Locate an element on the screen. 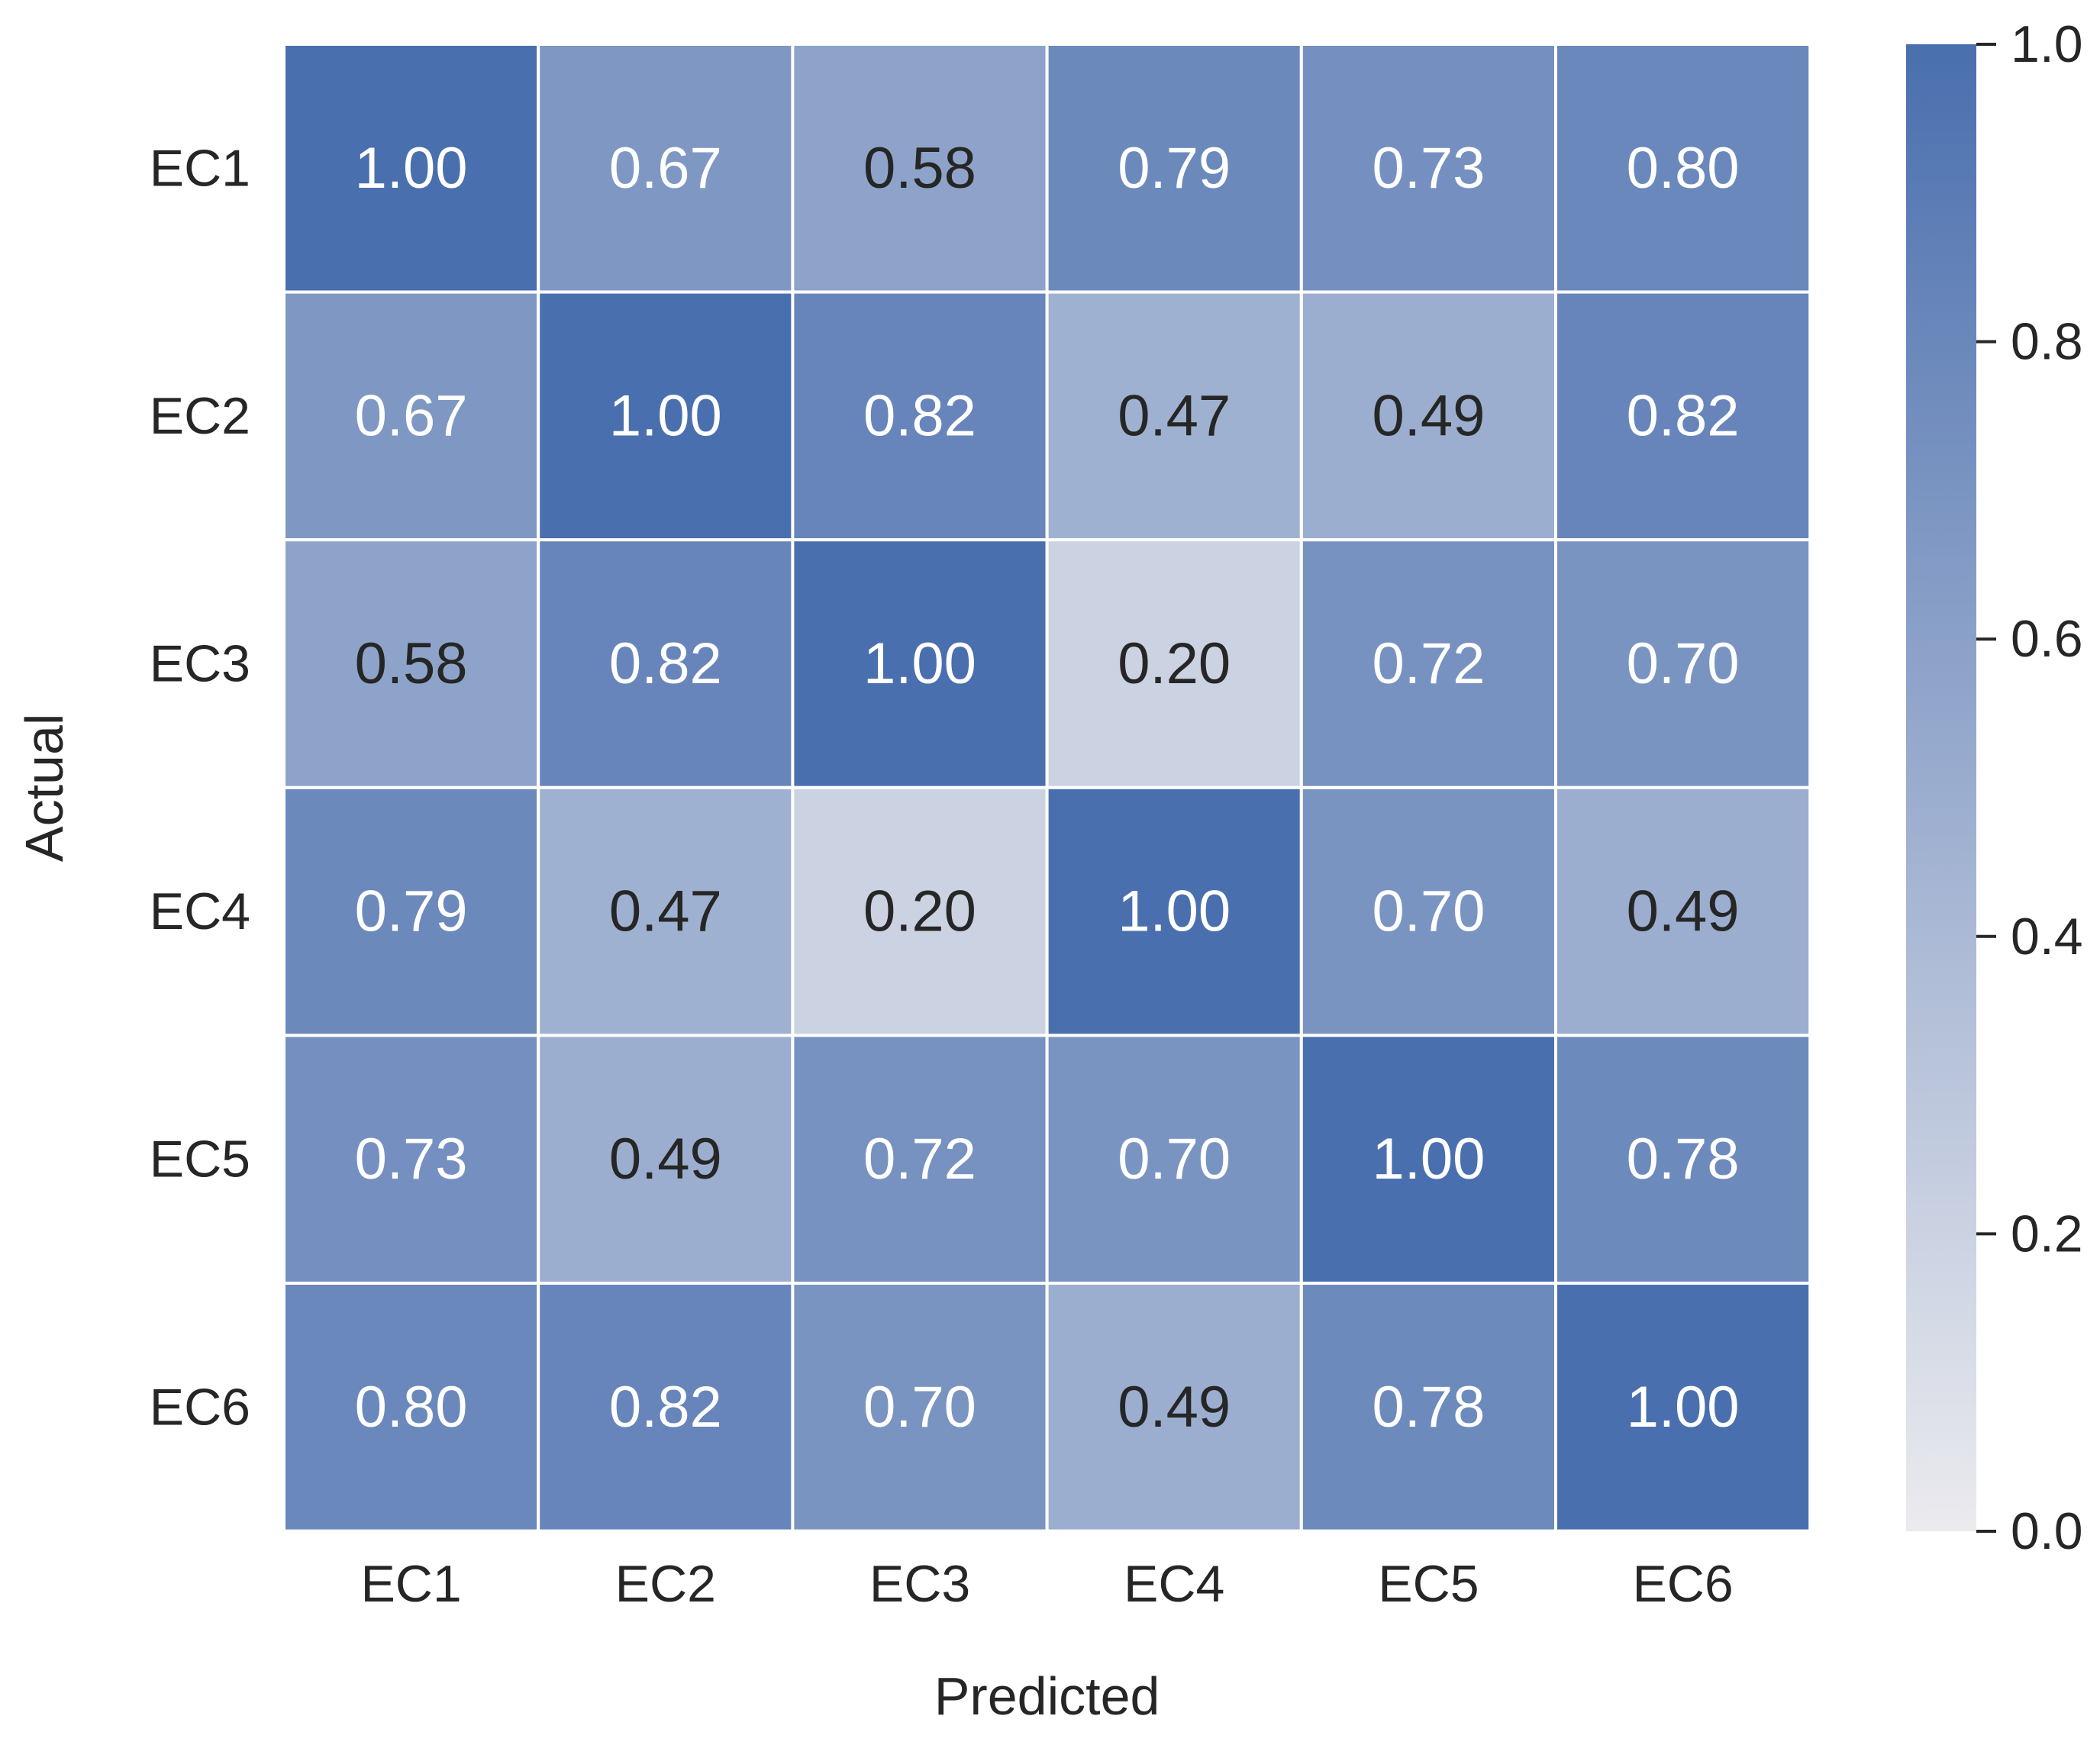  y-tick-label: EC1 is located at coordinates (200, 168).